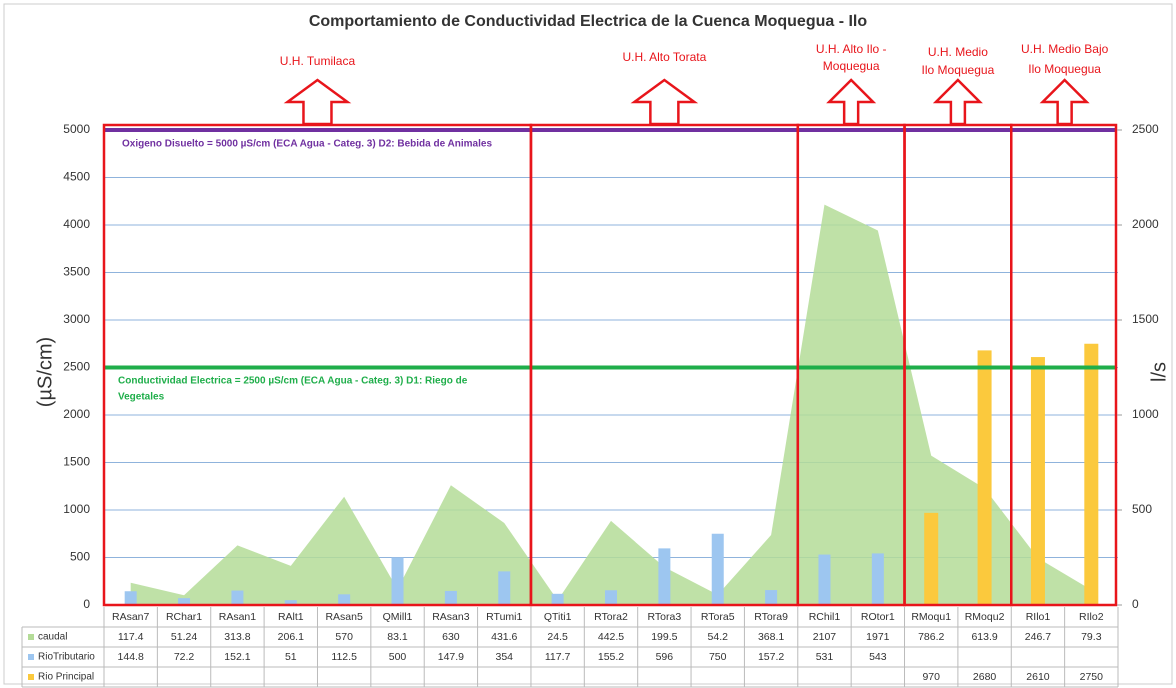  I want to click on table-value: 970, so click(931, 677).